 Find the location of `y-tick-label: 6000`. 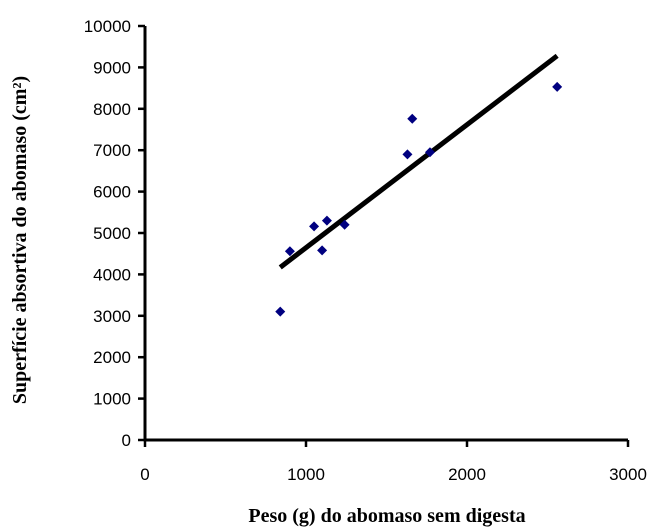

y-tick-label: 6000 is located at coordinates (112, 192).